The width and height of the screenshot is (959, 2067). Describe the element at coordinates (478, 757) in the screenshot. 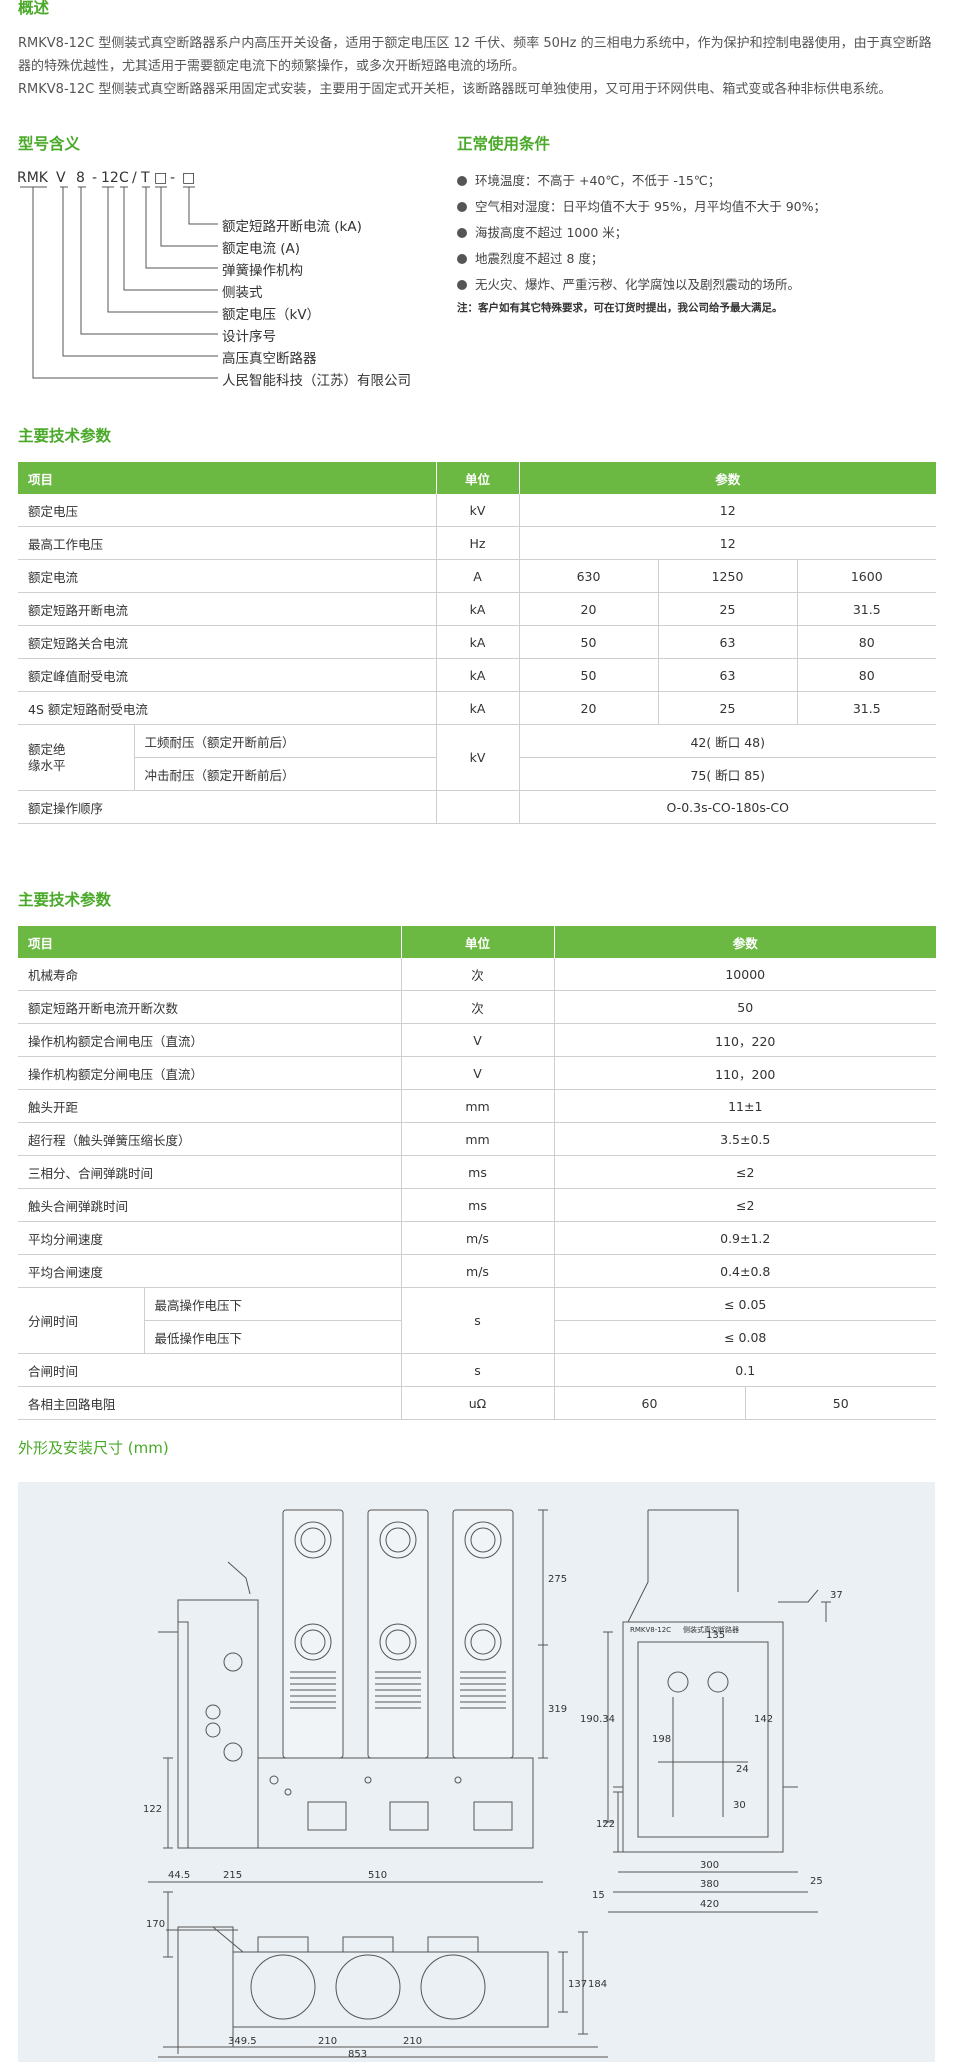

I see `table-cell: kV` at that location.